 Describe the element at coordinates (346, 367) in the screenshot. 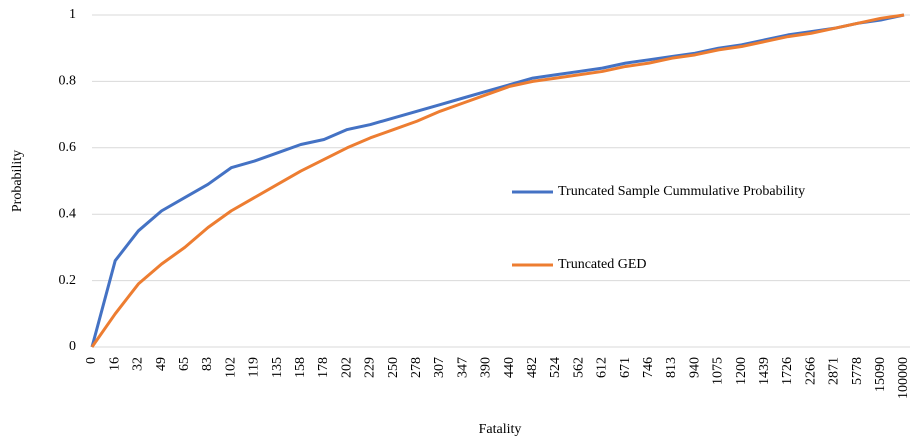

I see `x-tick-label: 202` at that location.